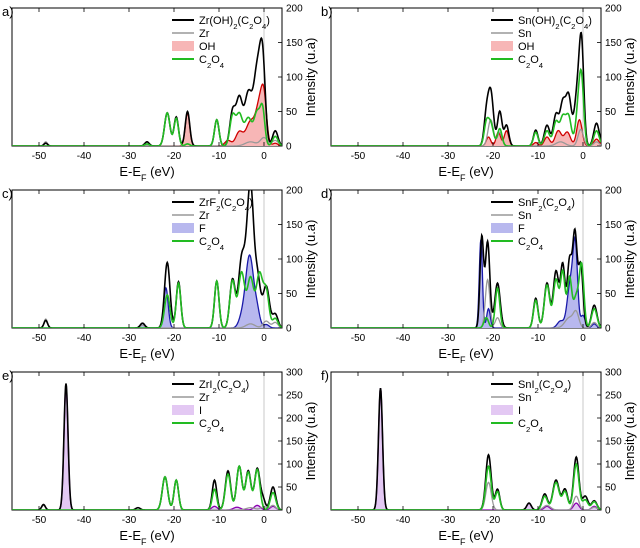 This screenshot has height=548, width=640. I want to click on series-F-line, so click(466, 281).